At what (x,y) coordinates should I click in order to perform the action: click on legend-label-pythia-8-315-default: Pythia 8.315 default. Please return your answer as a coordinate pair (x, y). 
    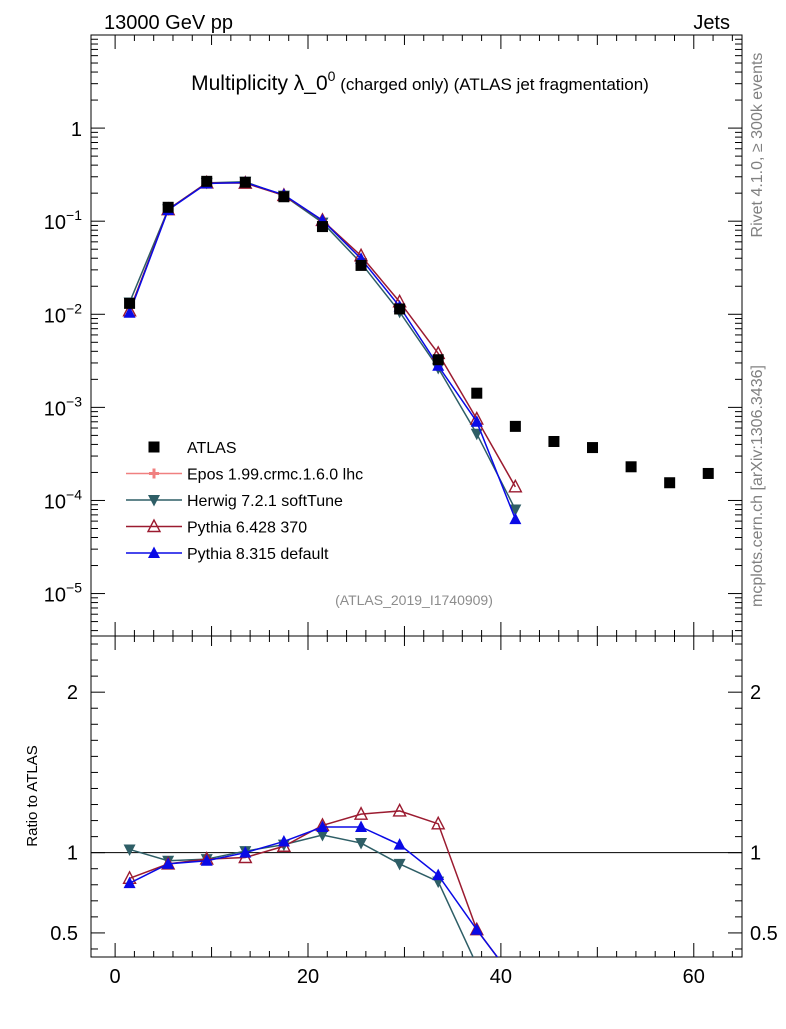
    Looking at the image, I should click on (258, 554).